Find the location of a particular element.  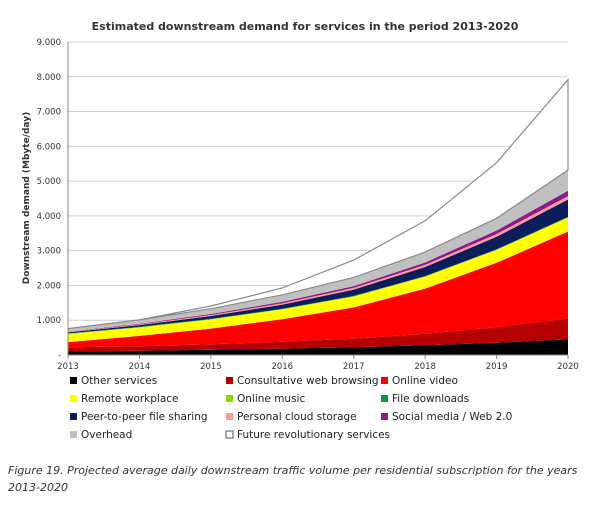

legend-label: Remote workplace is located at coordinates (130, 399).